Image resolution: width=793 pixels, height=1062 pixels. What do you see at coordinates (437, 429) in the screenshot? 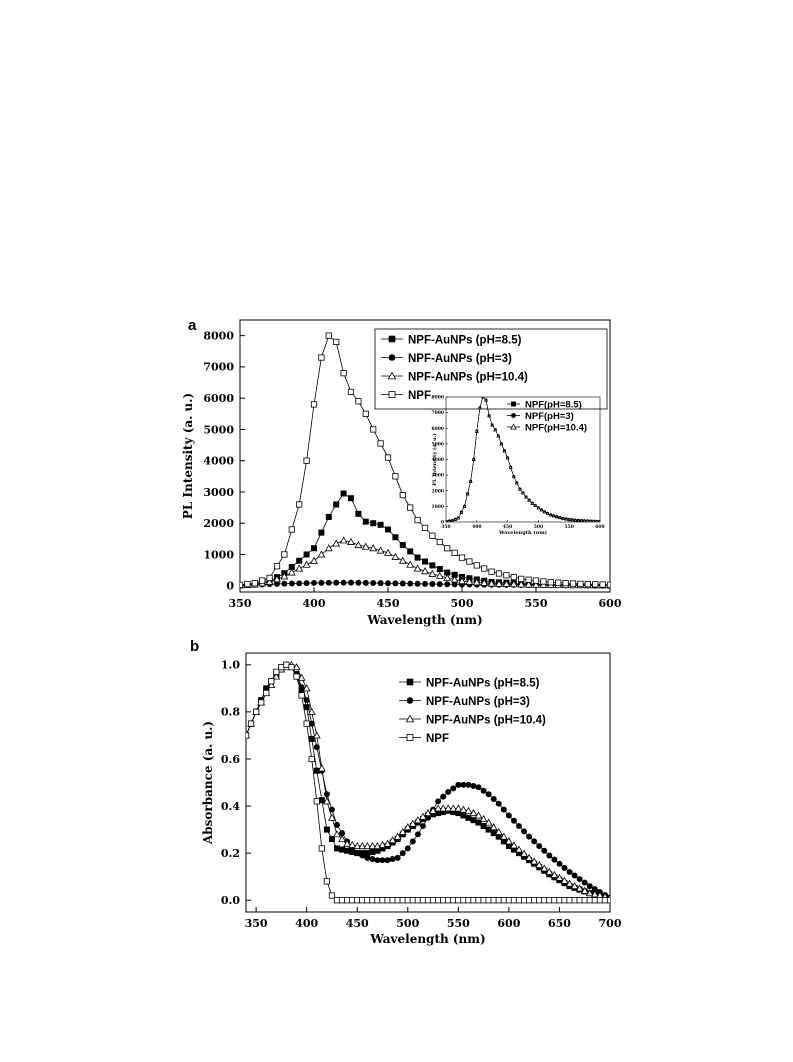
I see `y-tick-label-6000: 6000` at bounding box center [437, 429].